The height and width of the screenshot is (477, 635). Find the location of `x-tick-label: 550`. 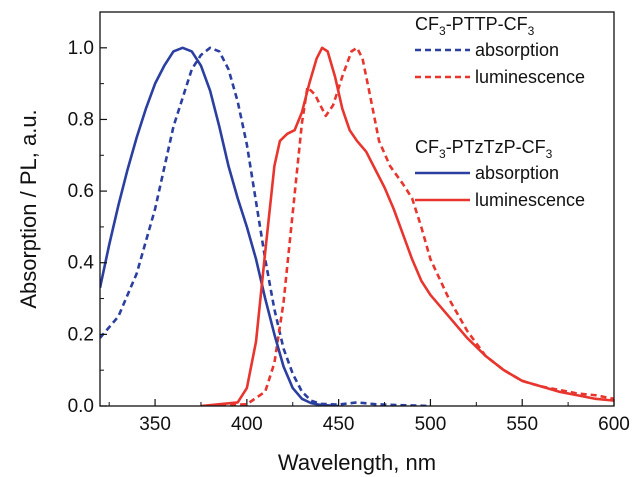

x-tick-label: 550 is located at coordinates (522, 424).